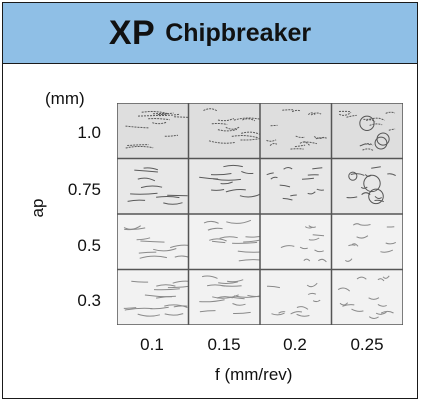  What do you see at coordinates (232, 297) in the screenshot?
I see `chip-cell-r3-c1` at bounding box center [232, 297].